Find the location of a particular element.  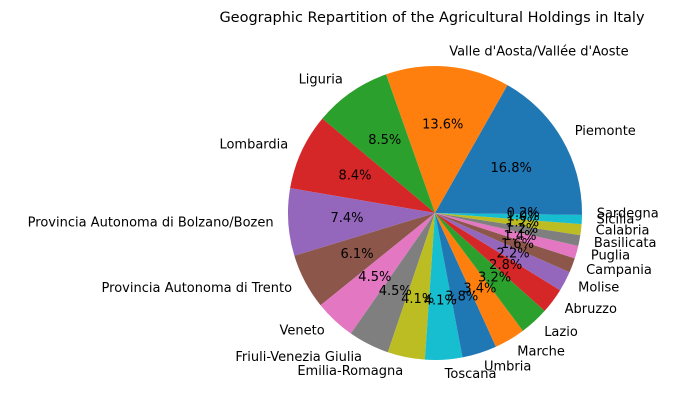

slice-label-piemonte: Piemonte is located at coordinates (605, 131).